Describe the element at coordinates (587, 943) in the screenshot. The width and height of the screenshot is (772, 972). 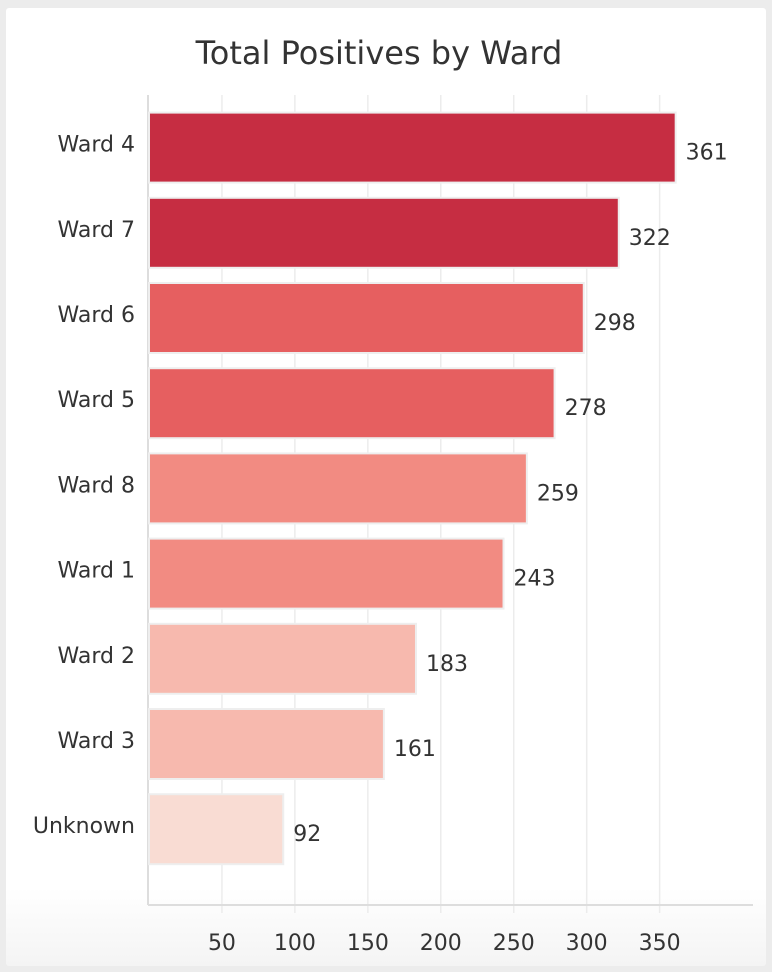
I see `x-tick-label: 300` at that location.